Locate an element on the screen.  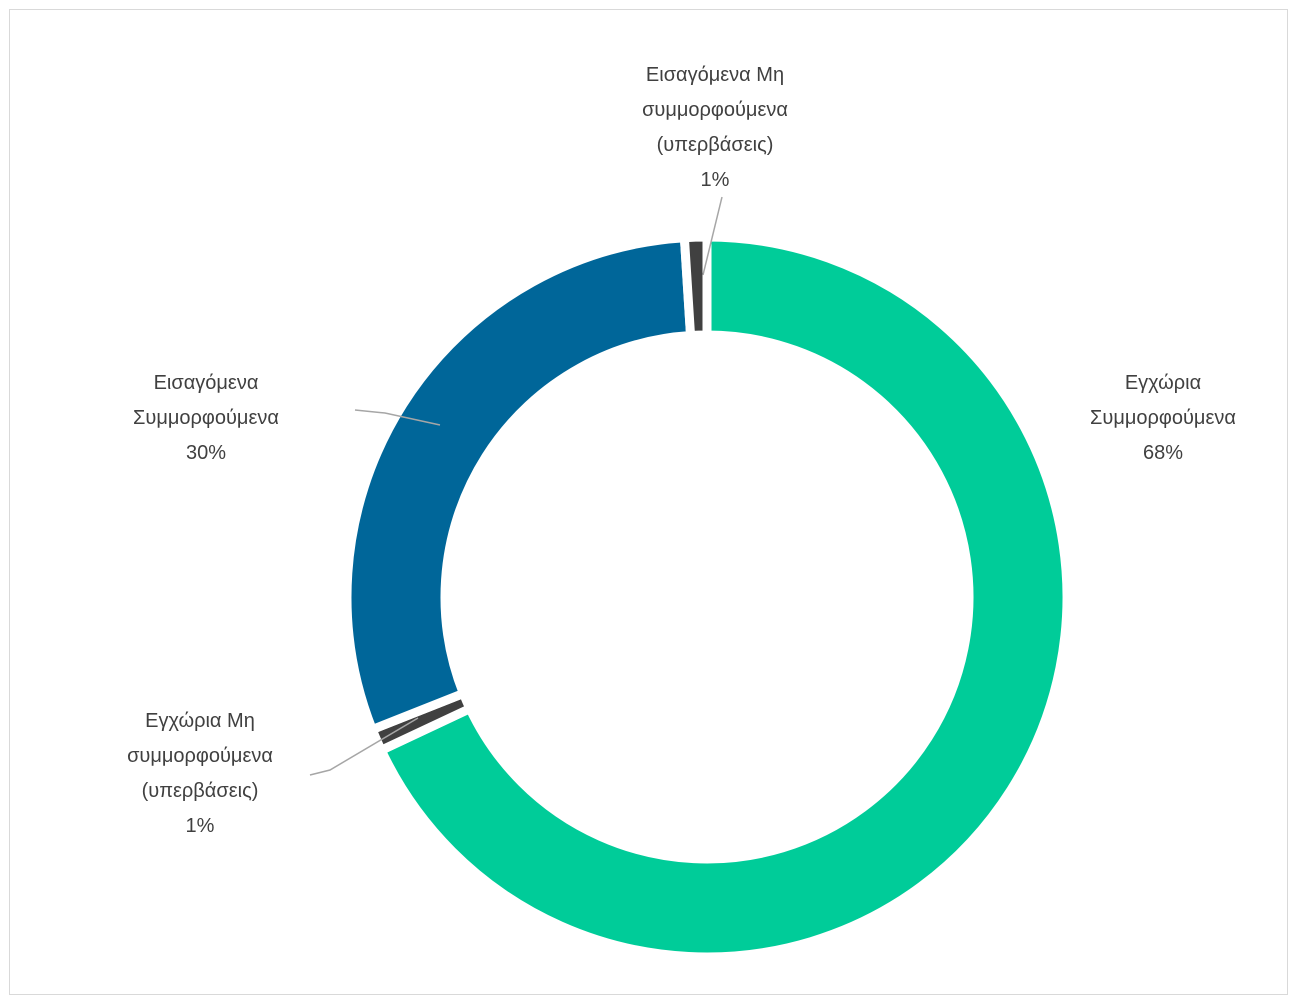
data-label: Εισαγόμενα Συμμορφούμενα 30% is located at coordinates (206, 418).